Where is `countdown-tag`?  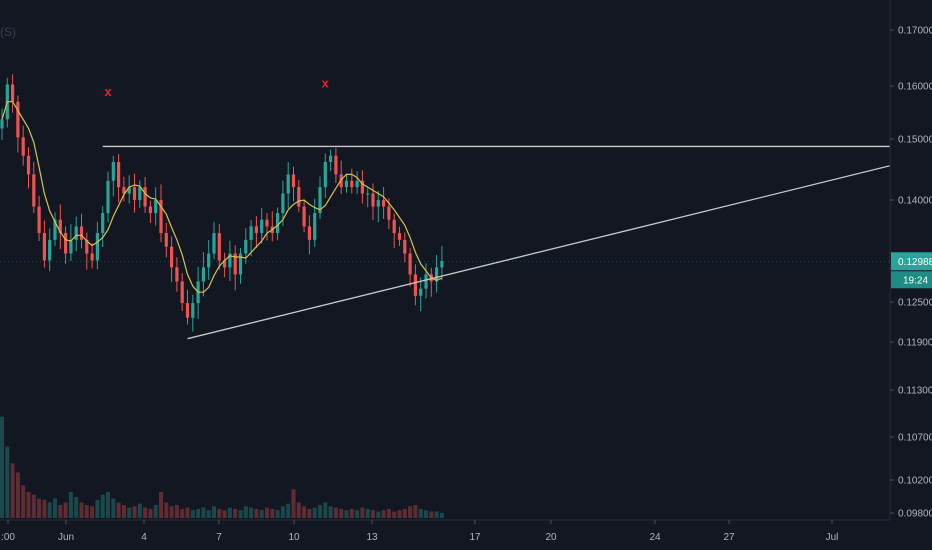
countdown-tag is located at coordinates (911, 280).